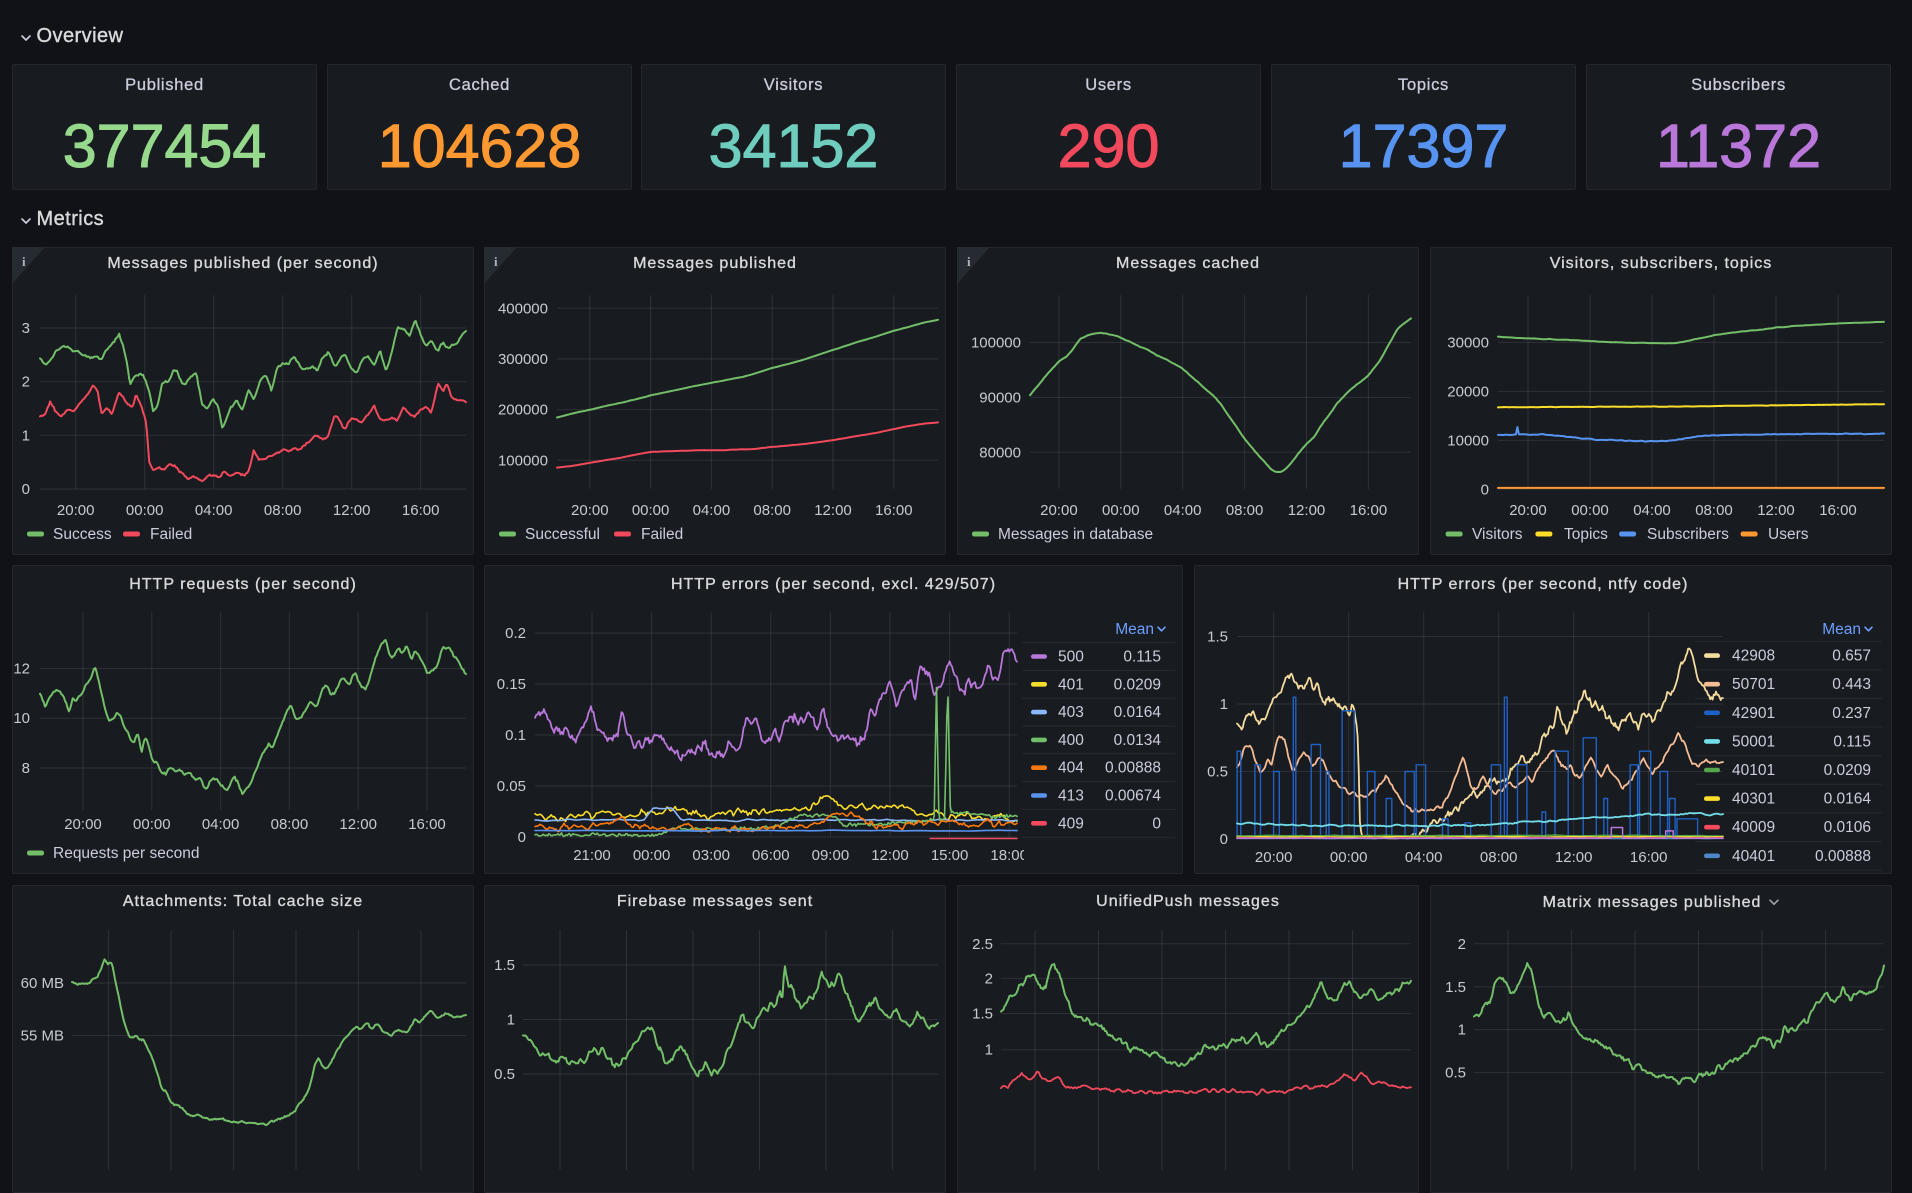  I want to click on svg-text: 10000, so click(1468, 440).